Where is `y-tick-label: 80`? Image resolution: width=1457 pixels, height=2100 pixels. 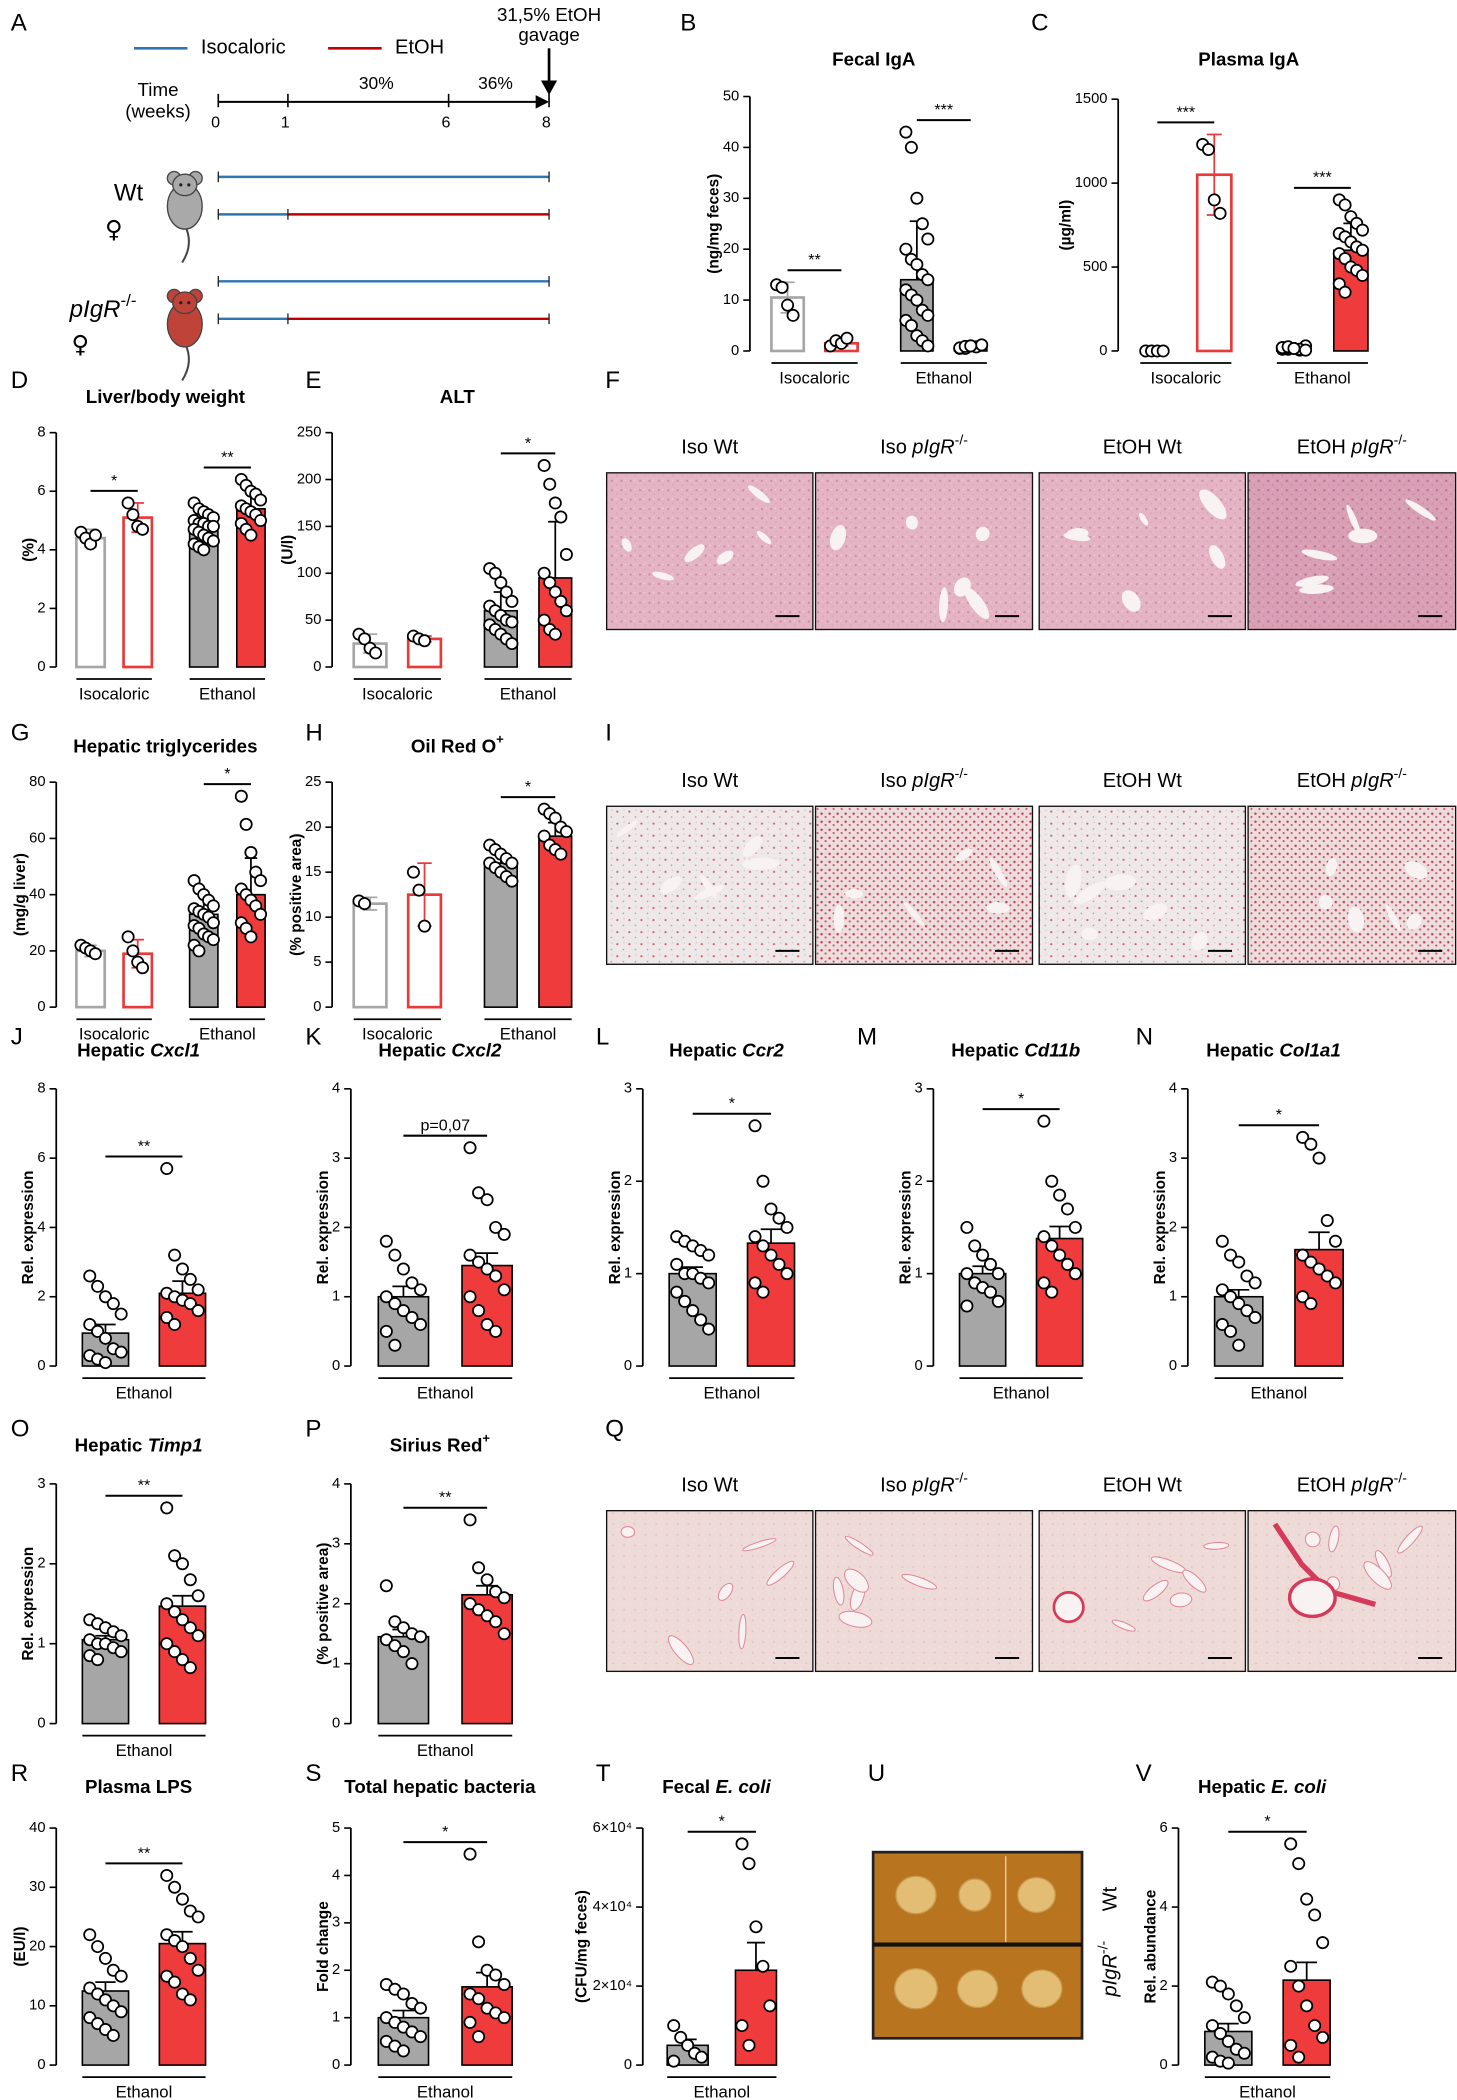
y-tick-label: 80 is located at coordinates (37, 782).